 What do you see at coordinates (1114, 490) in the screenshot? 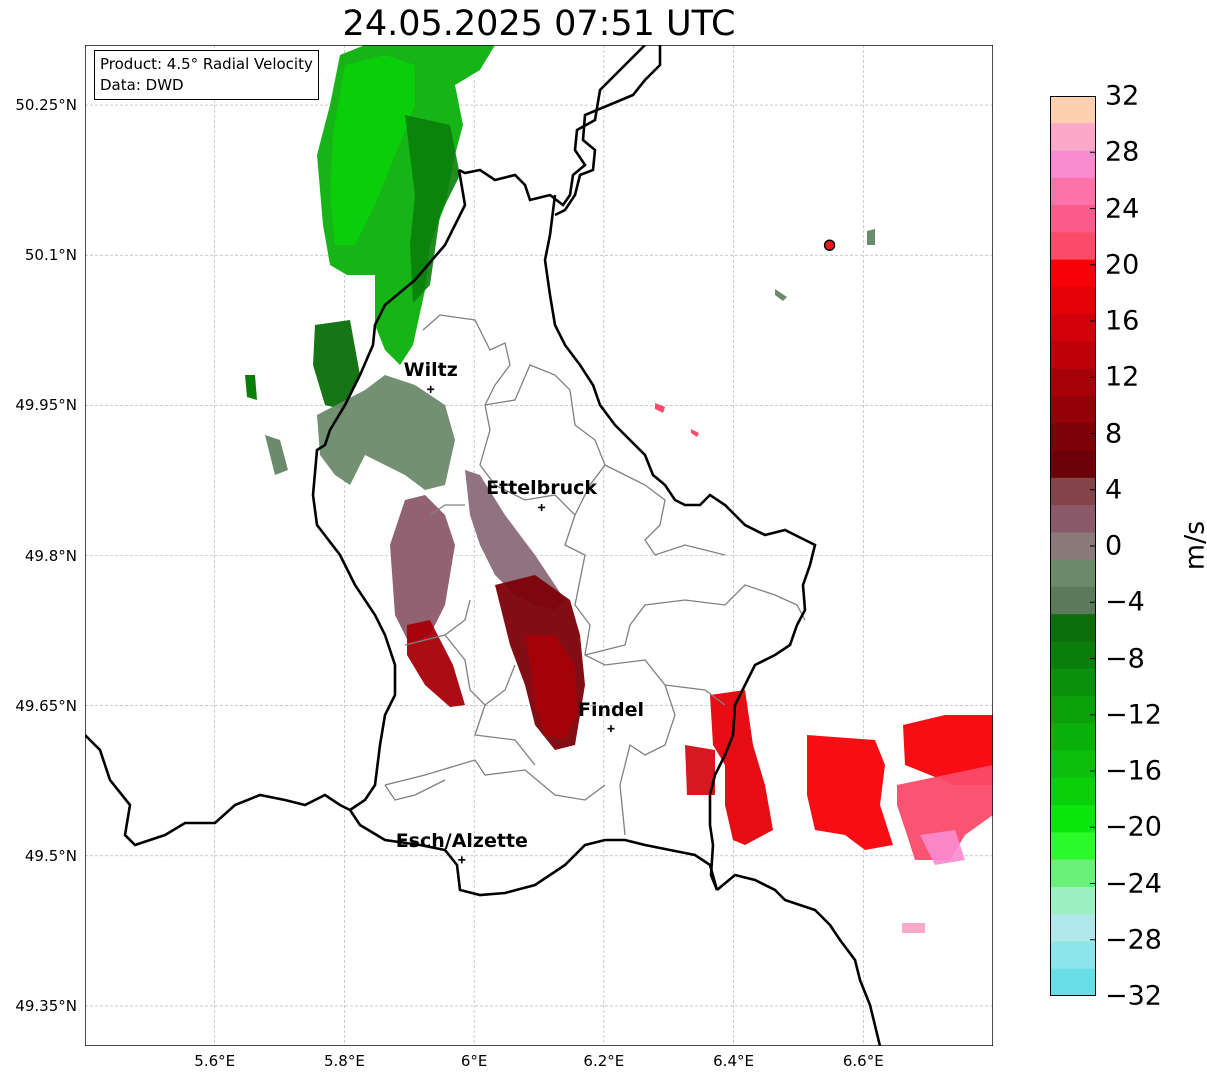
I see `colorbar-tick-label: 4` at bounding box center [1114, 490].